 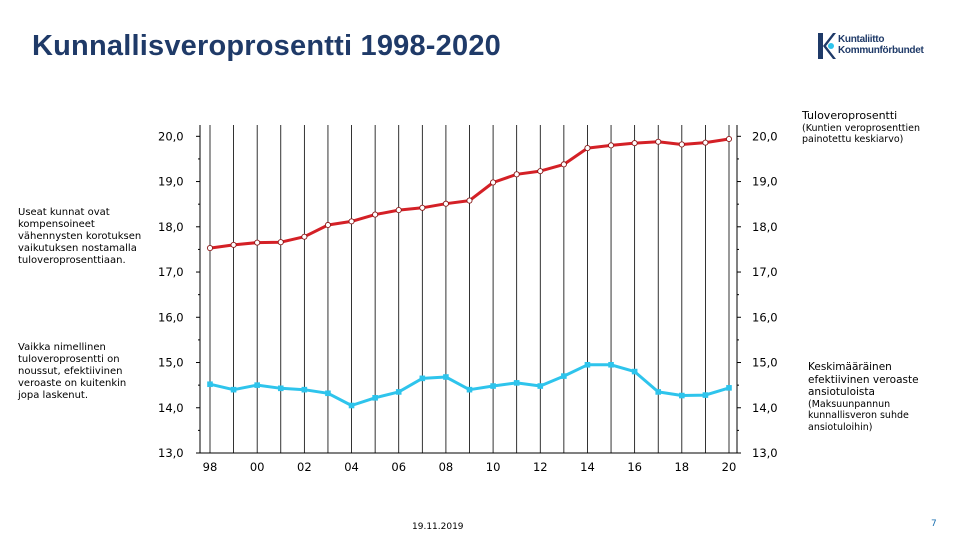 I want to click on y-tick-label-left: 17,0, so click(x=171, y=272).